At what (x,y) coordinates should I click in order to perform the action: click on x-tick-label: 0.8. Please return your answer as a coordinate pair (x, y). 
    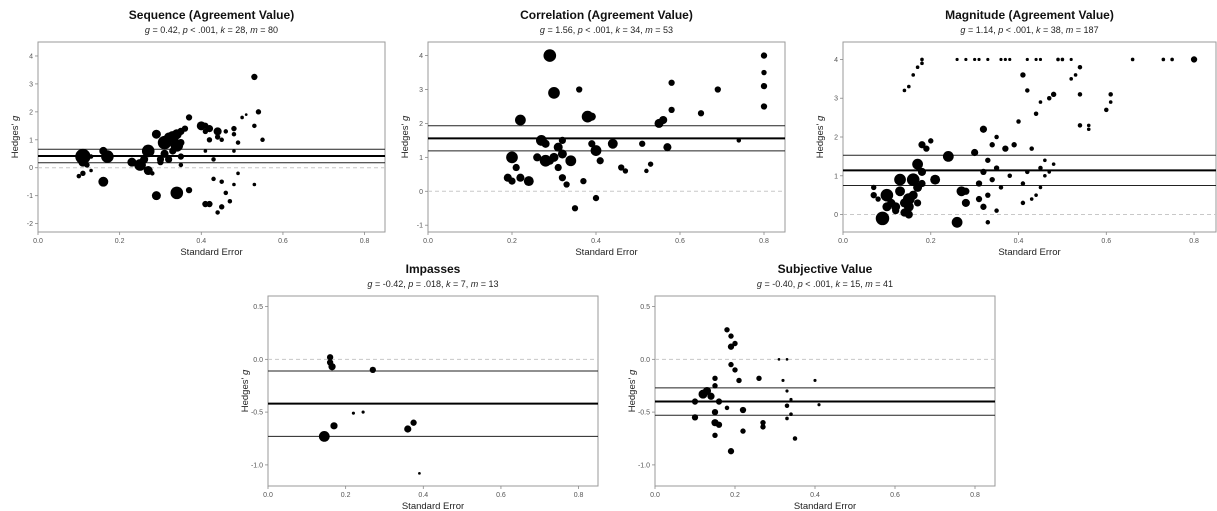
    Looking at the image, I should click on (579, 495).